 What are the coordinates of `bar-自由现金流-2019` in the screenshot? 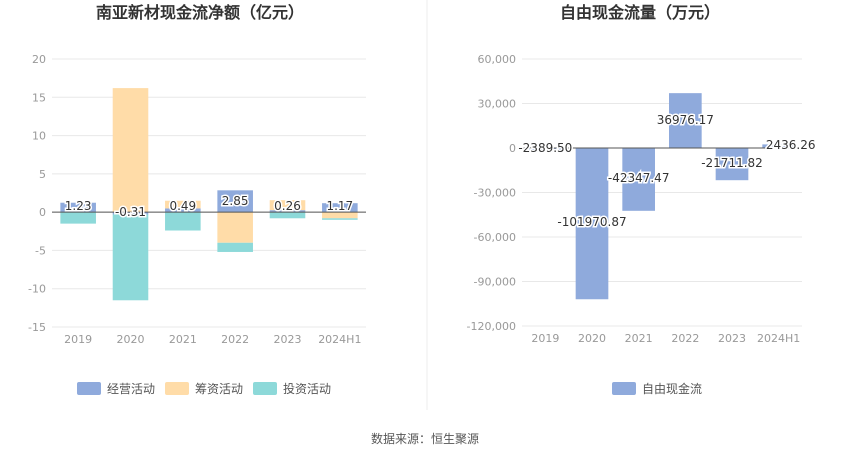 It's located at (545, 150).